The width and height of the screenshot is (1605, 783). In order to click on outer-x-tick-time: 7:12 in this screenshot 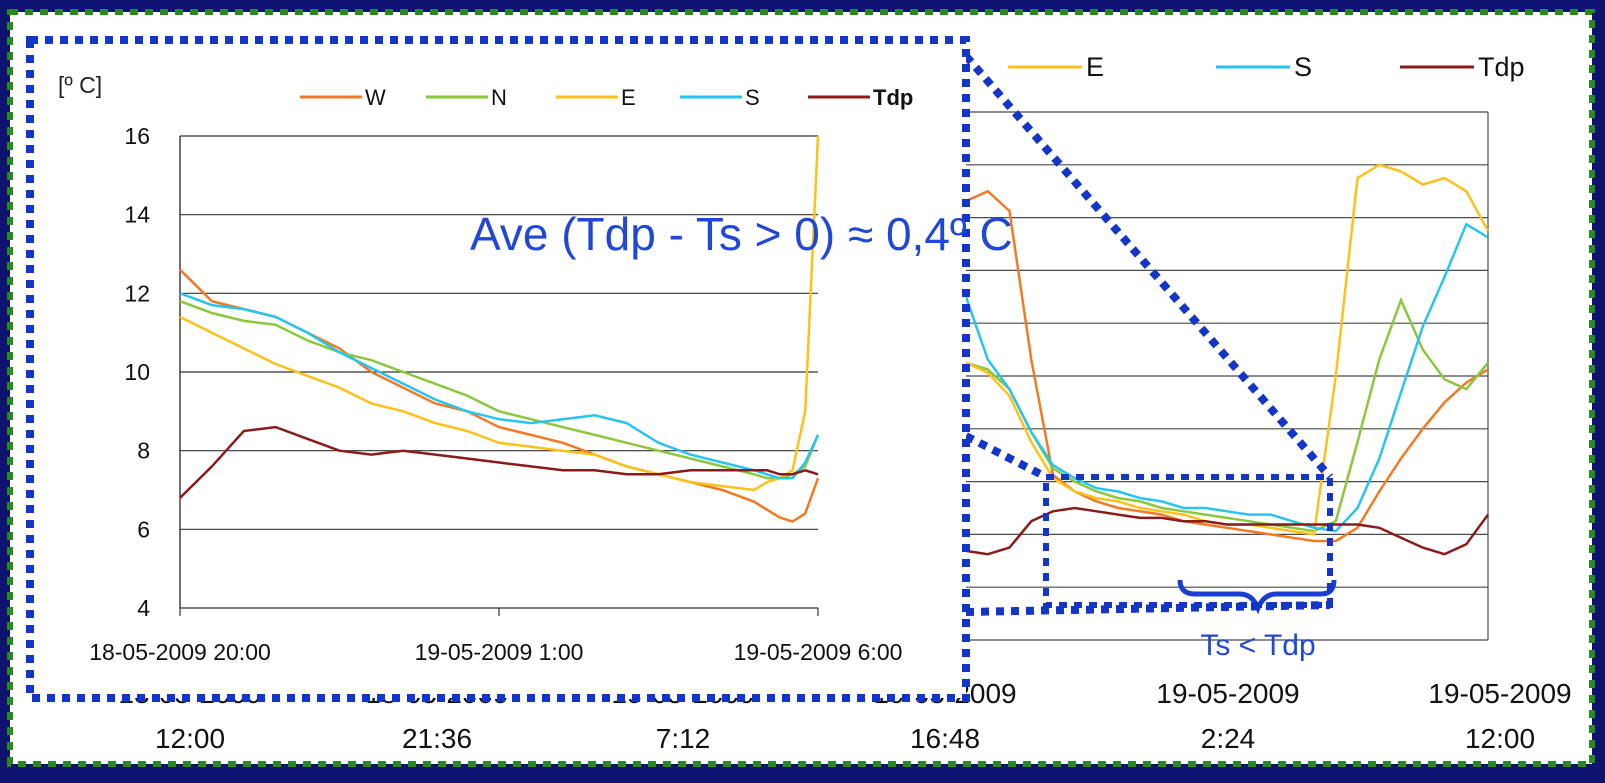, I will do `click(683, 738)`.